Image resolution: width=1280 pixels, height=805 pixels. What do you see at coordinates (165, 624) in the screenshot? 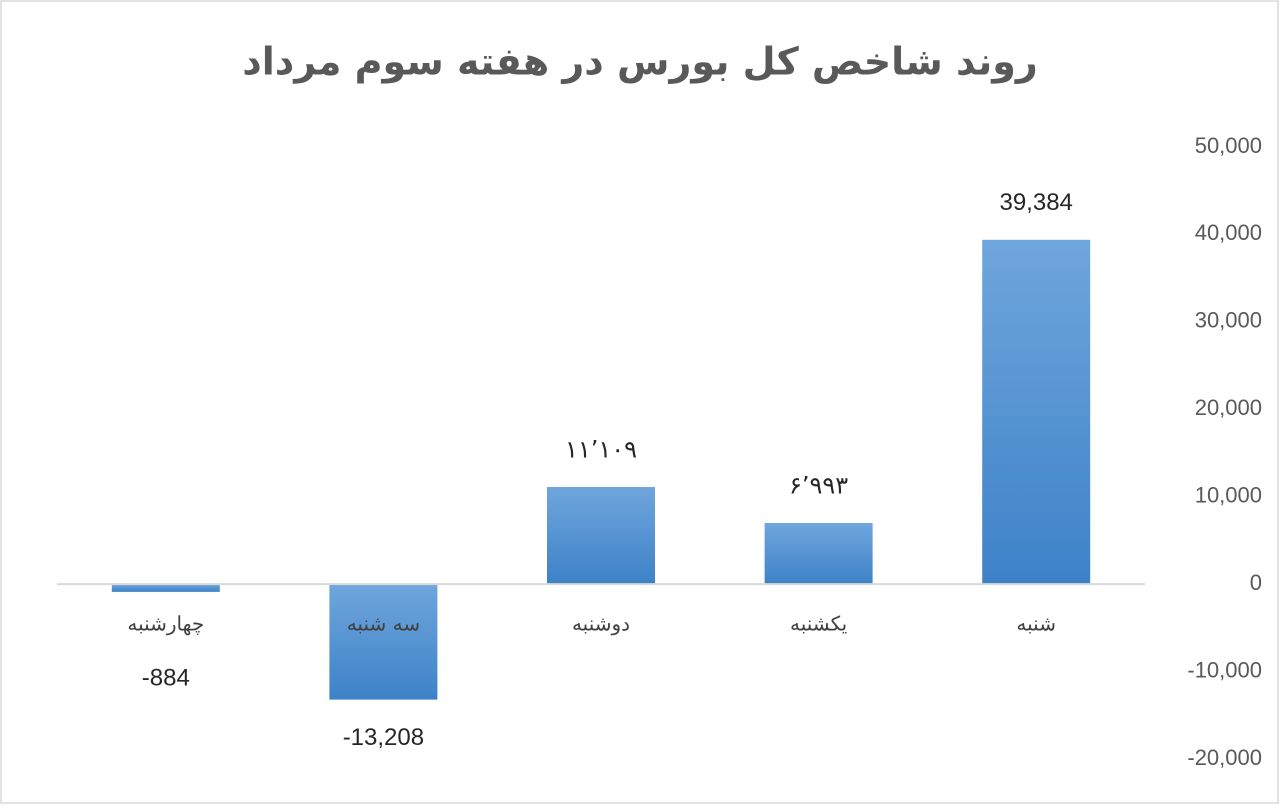
I see `x-tick-label: چهارشنبه` at bounding box center [165, 624].